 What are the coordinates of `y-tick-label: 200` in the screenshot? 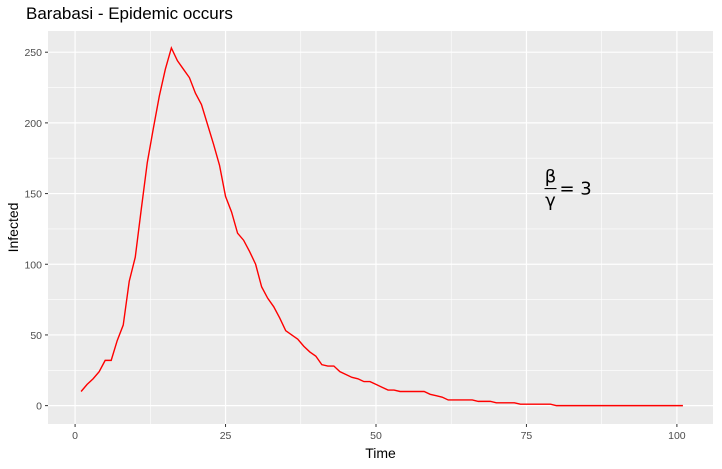 It's located at (33, 124).